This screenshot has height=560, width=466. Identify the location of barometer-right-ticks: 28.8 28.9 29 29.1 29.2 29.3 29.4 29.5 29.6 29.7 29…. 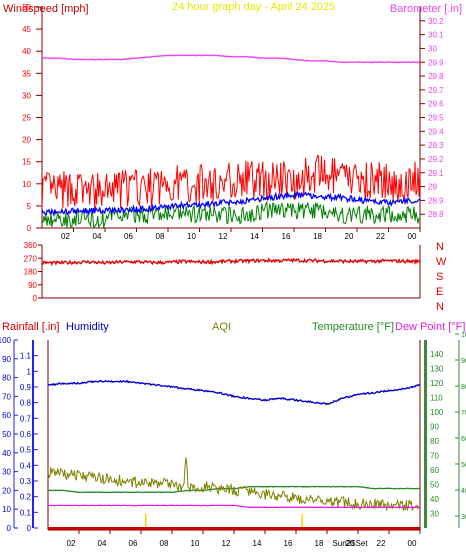
(432, 118).